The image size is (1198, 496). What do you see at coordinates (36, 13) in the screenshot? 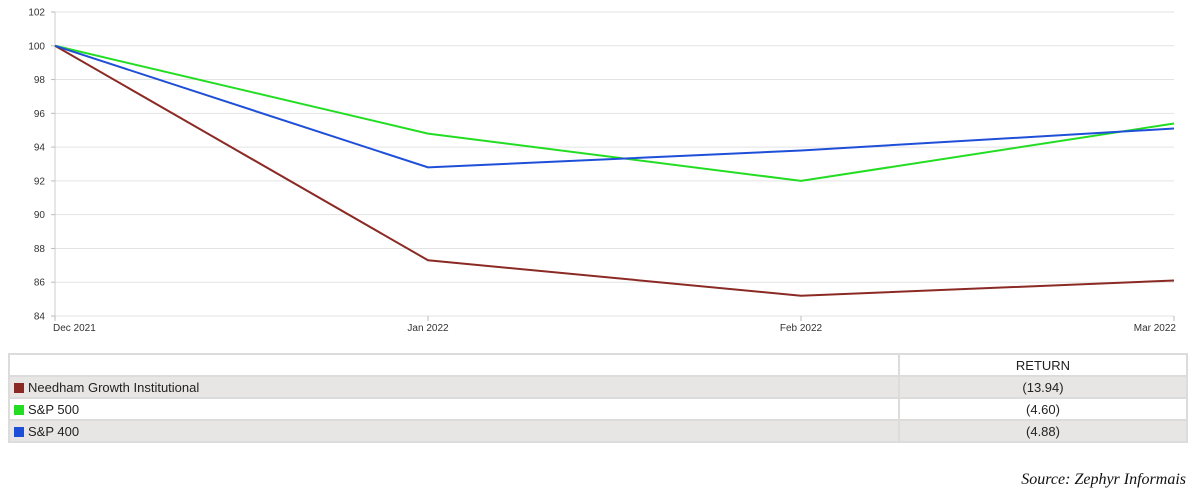
I see `y-tick-label: 102` at bounding box center [36, 13].